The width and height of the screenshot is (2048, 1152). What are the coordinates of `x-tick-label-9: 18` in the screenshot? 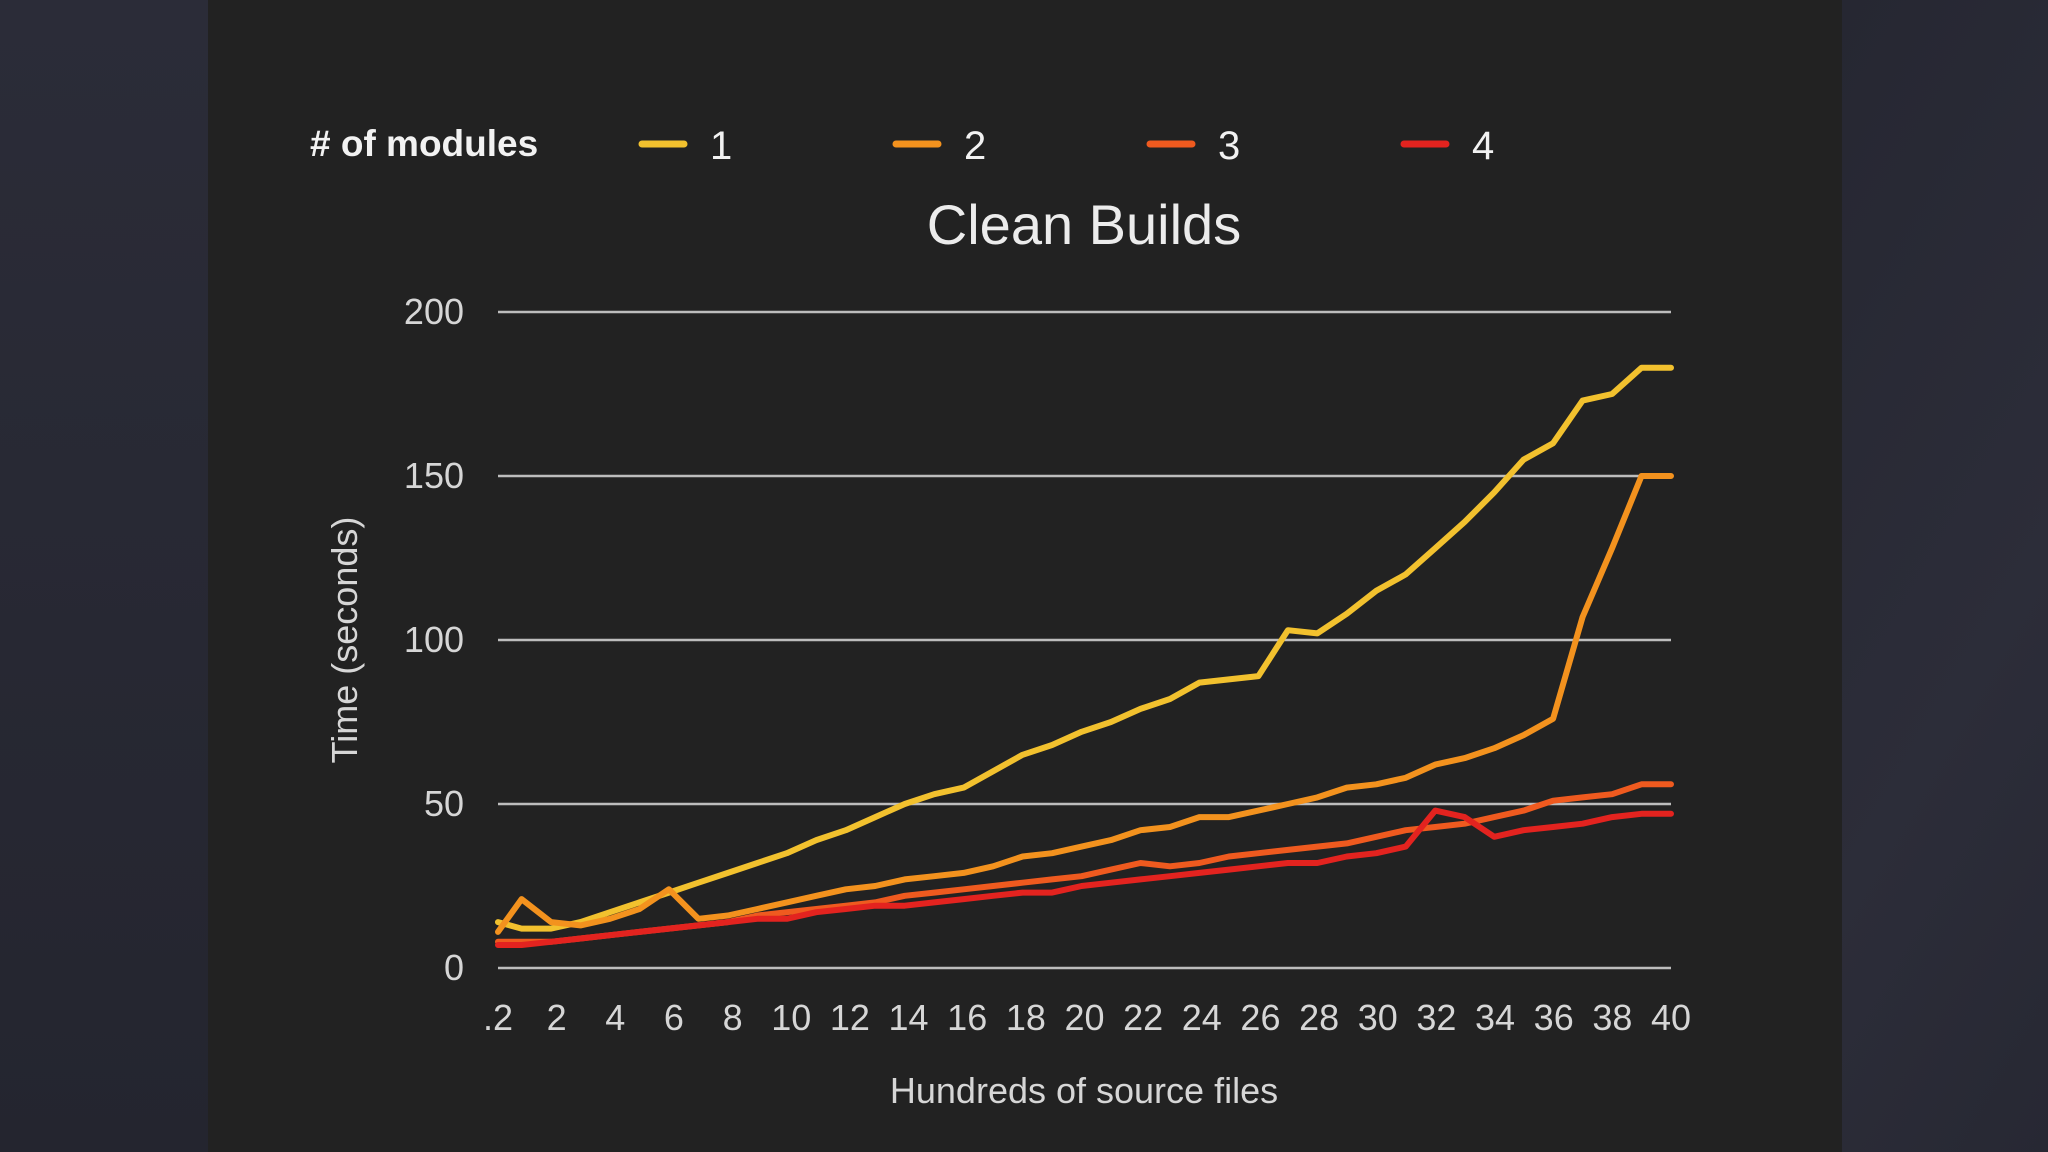 It's located at (1026, 1017).